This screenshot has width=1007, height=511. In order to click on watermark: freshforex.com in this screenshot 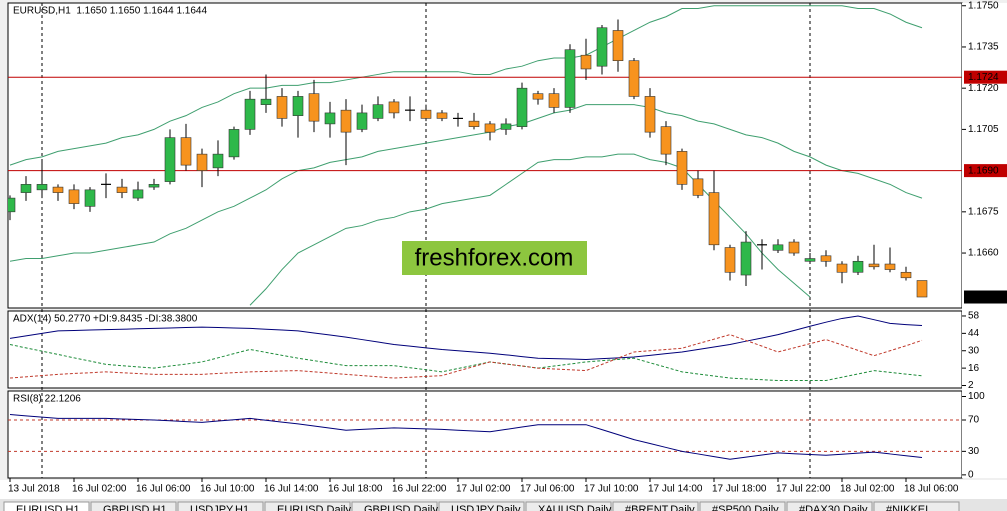, I will do `click(494, 257)`.